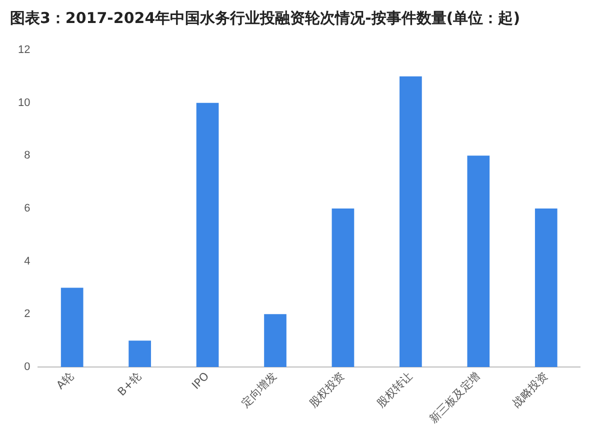 The image size is (600, 437). I want to click on x-tick-label: 定向增发, so click(259, 390).